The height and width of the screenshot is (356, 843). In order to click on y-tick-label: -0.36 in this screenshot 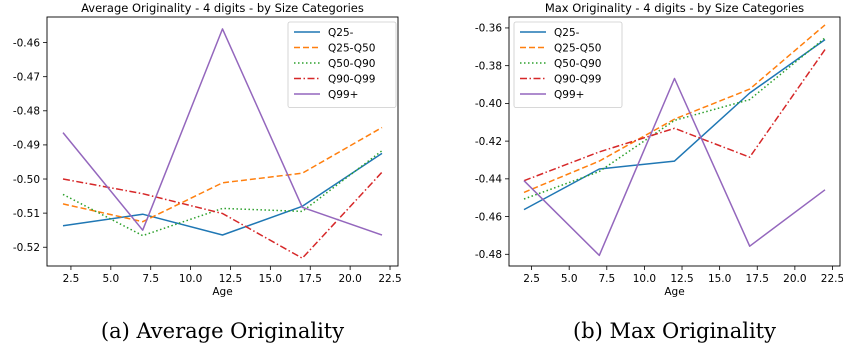, I will do `click(488, 29)`.